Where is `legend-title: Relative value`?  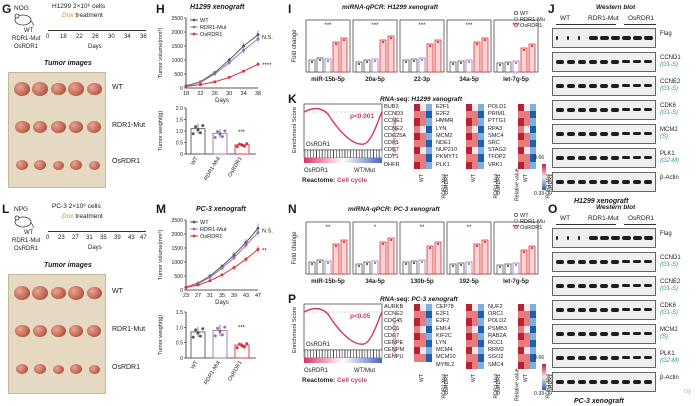 legend-title: Relative value is located at coordinates (517, 184).